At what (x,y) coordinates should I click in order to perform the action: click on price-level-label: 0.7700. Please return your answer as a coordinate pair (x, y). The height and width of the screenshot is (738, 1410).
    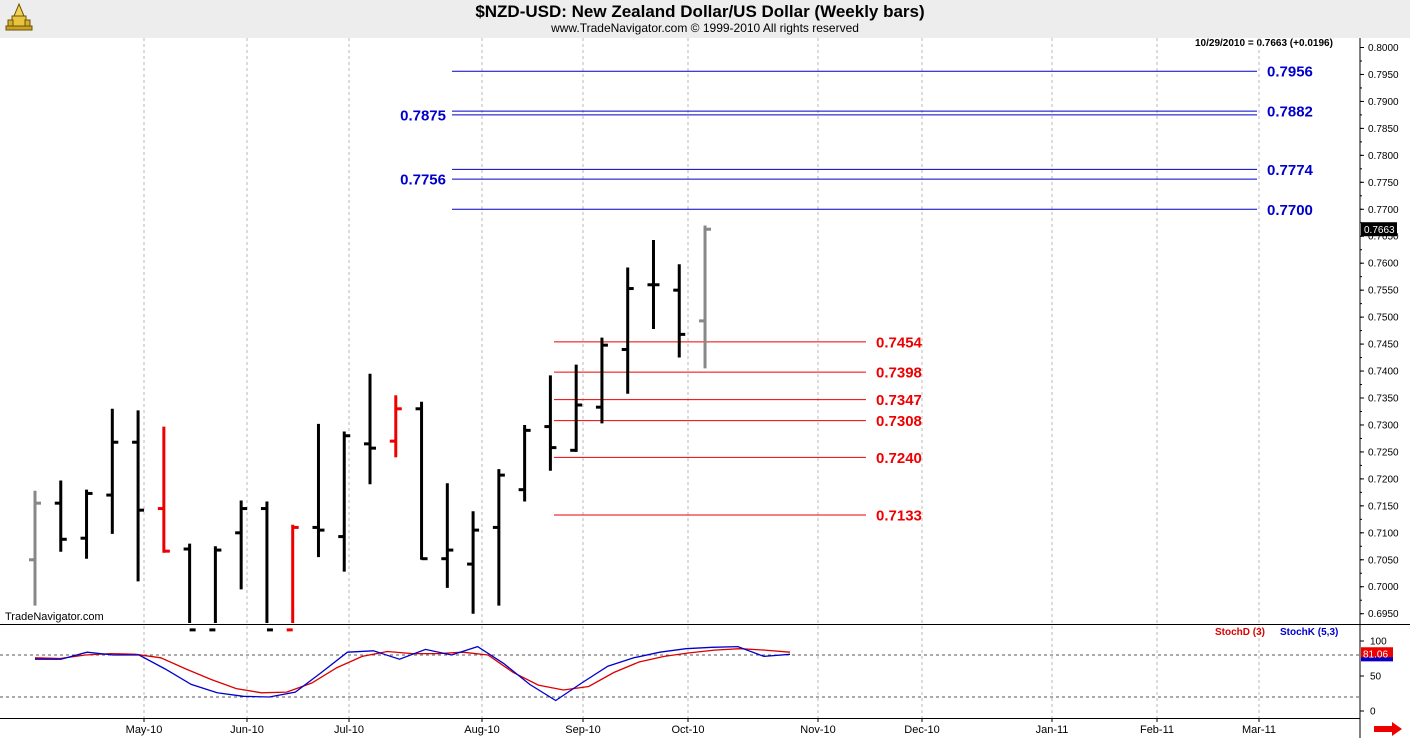
    Looking at the image, I should click on (1290, 210).